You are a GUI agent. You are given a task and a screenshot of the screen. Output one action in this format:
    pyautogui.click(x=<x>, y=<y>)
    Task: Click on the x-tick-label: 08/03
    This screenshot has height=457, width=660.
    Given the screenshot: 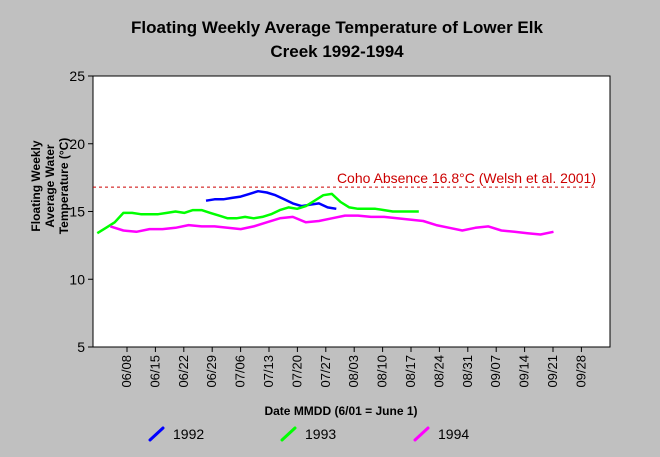 What is the action you would take?
    pyautogui.click(x=353, y=371)
    